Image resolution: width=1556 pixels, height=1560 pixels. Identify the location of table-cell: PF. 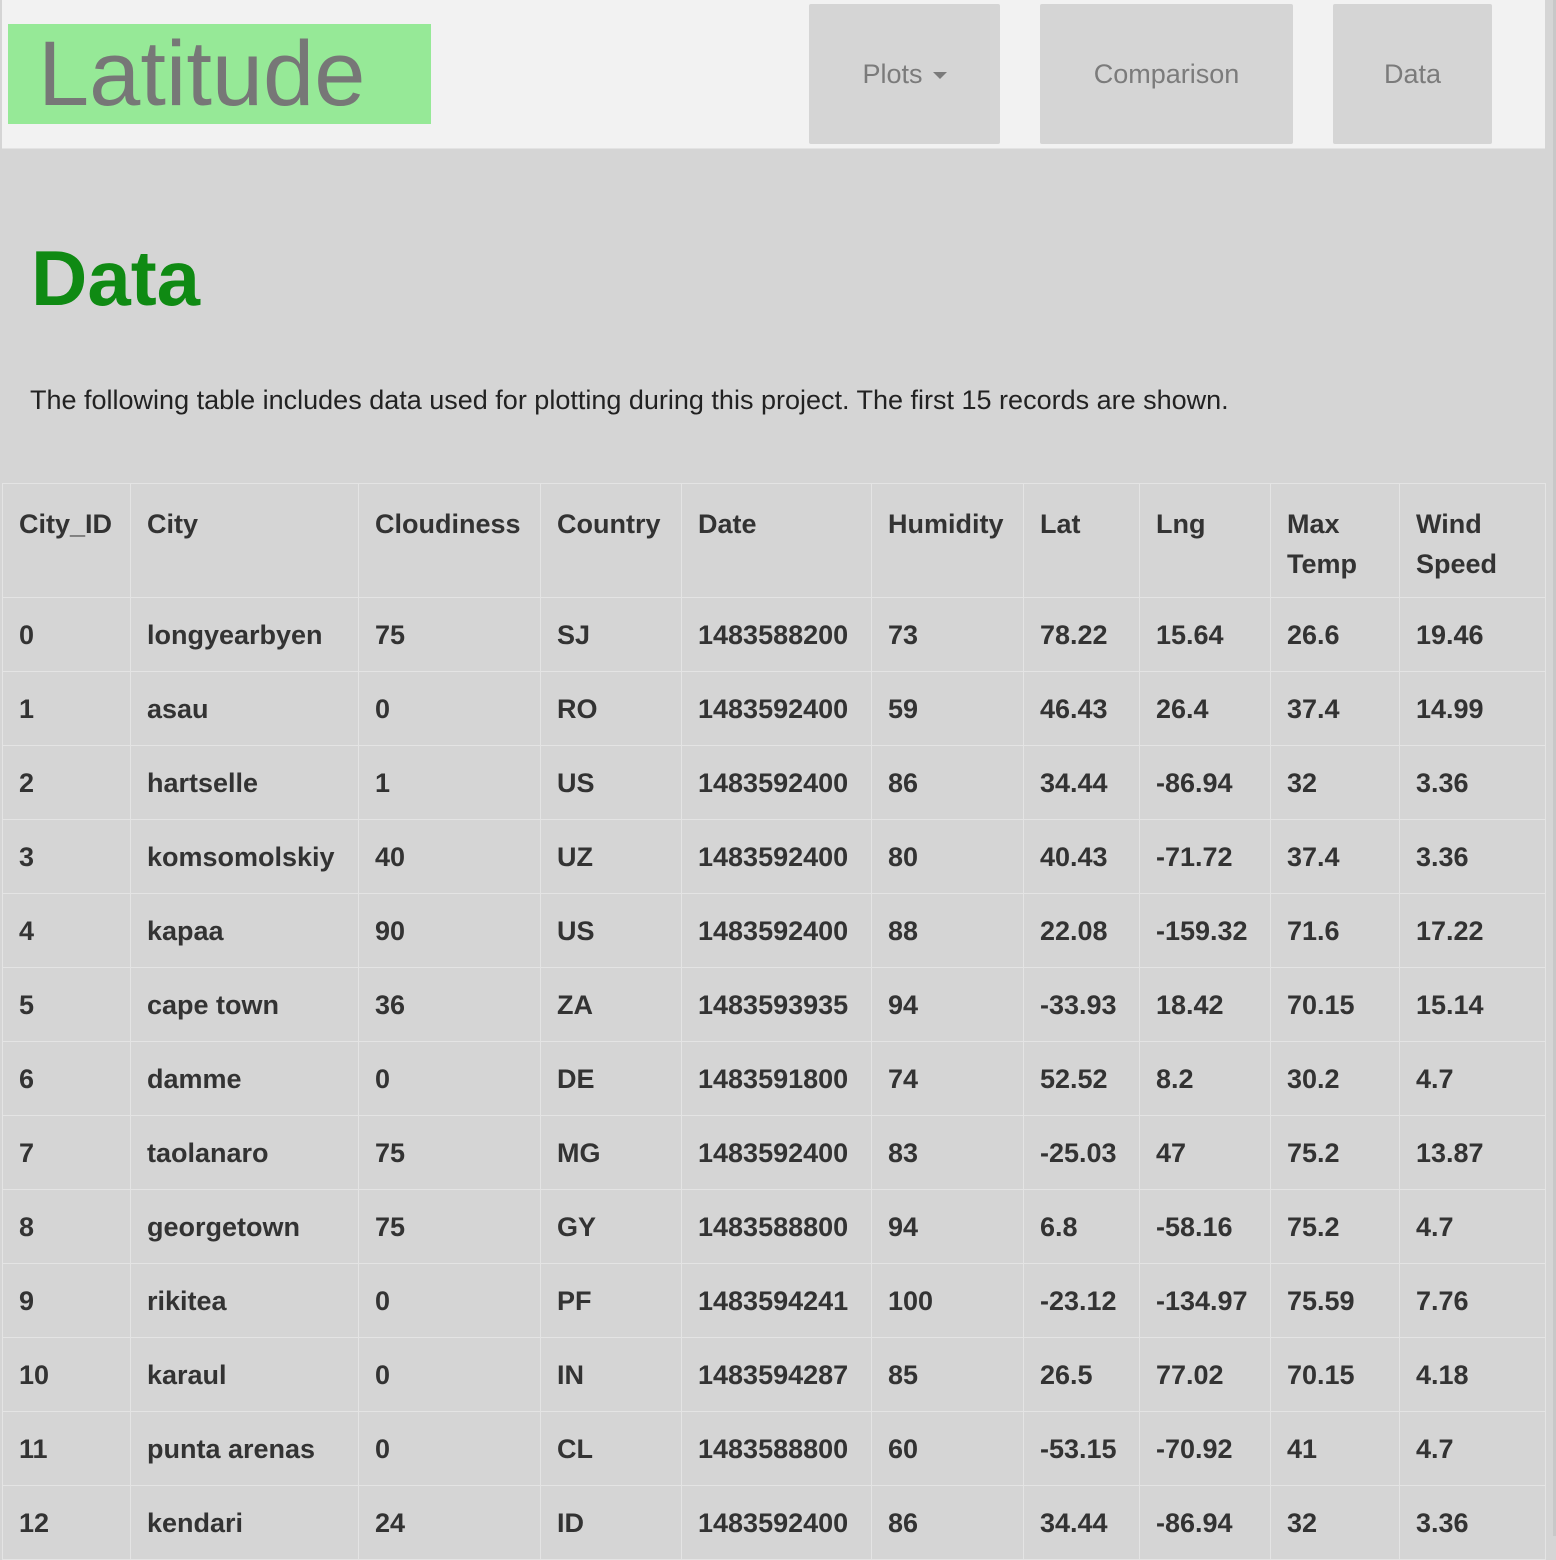
(611, 1300).